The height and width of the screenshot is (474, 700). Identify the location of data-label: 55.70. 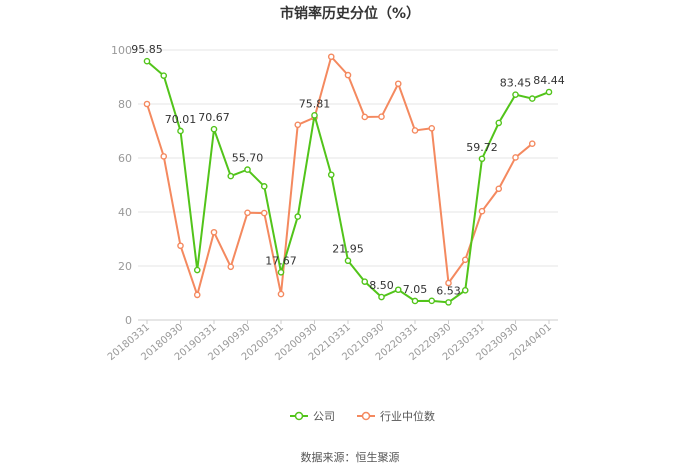
(248, 158).